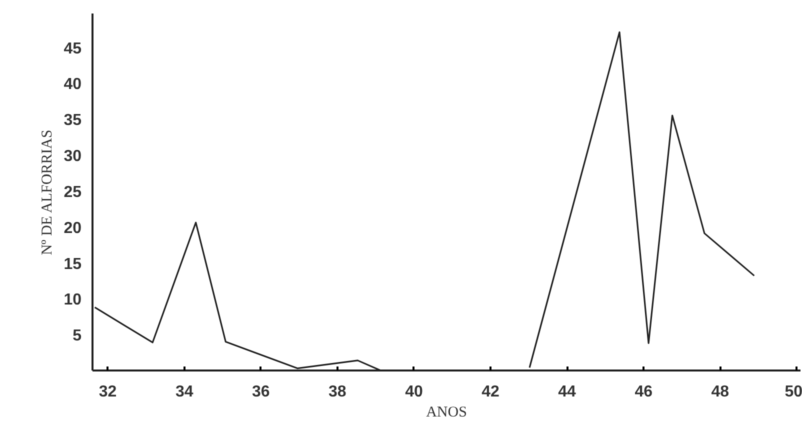 The image size is (802, 447). What do you see at coordinates (793, 392) in the screenshot?
I see `x-tick-label: 50` at bounding box center [793, 392].